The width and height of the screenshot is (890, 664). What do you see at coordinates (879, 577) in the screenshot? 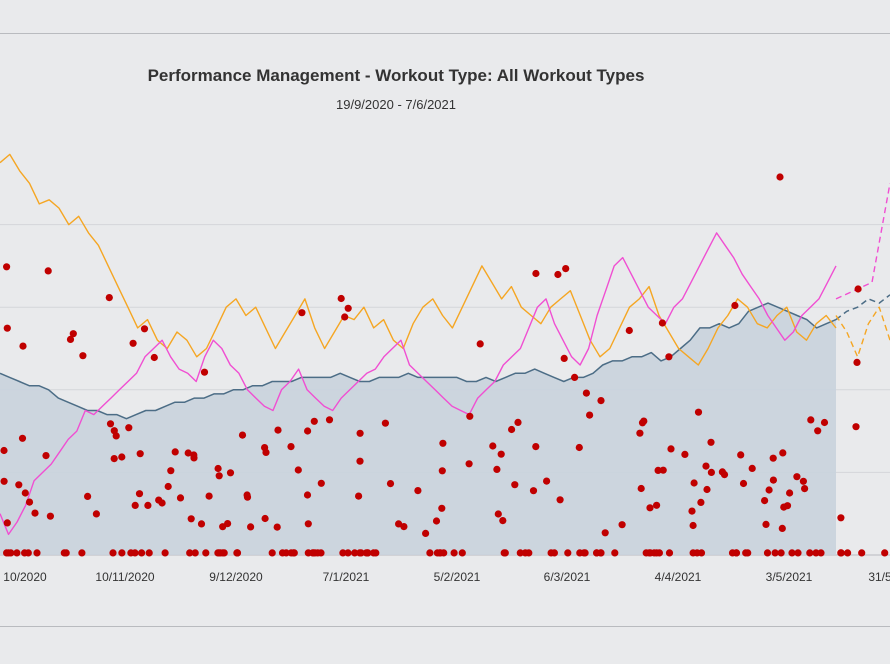
I see `x-tick-label: 31/5` at bounding box center [879, 577].